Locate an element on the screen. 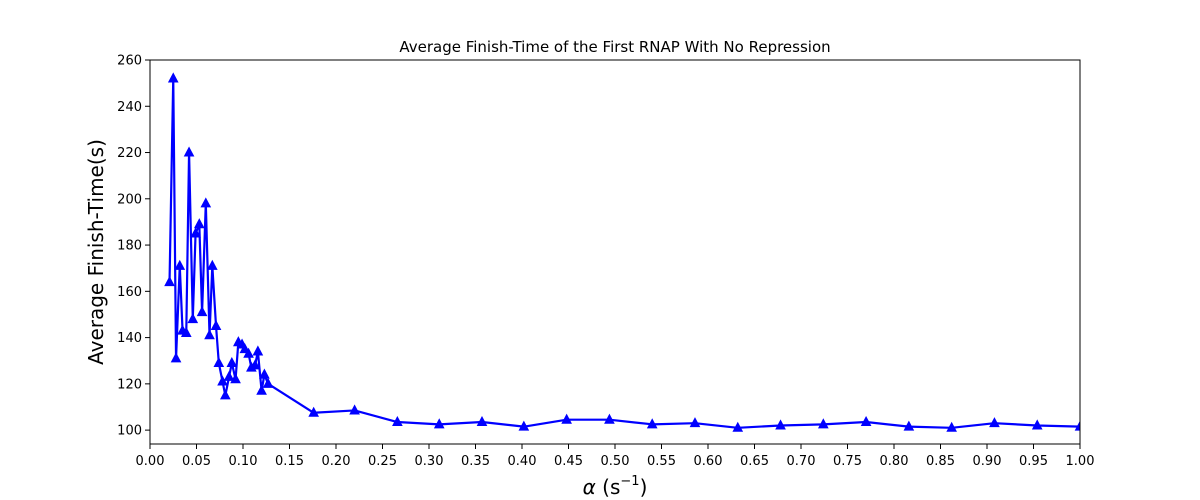 The image size is (1200, 500). y-tick-label: 180 is located at coordinates (129, 246).